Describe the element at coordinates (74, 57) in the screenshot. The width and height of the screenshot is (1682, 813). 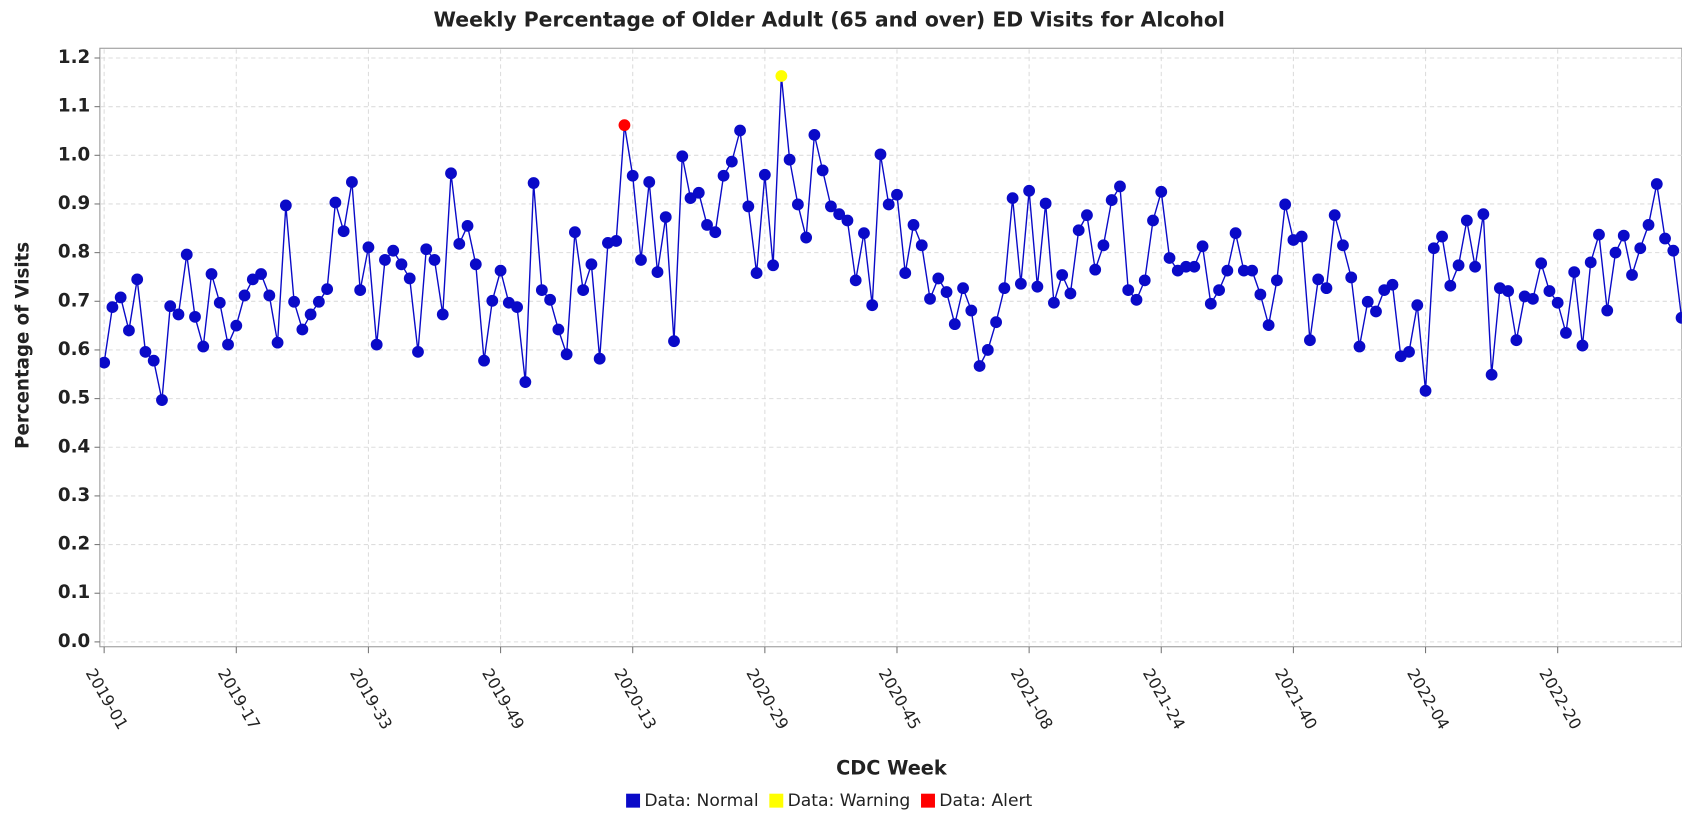
I see `y-tick-label: 1.2` at that location.